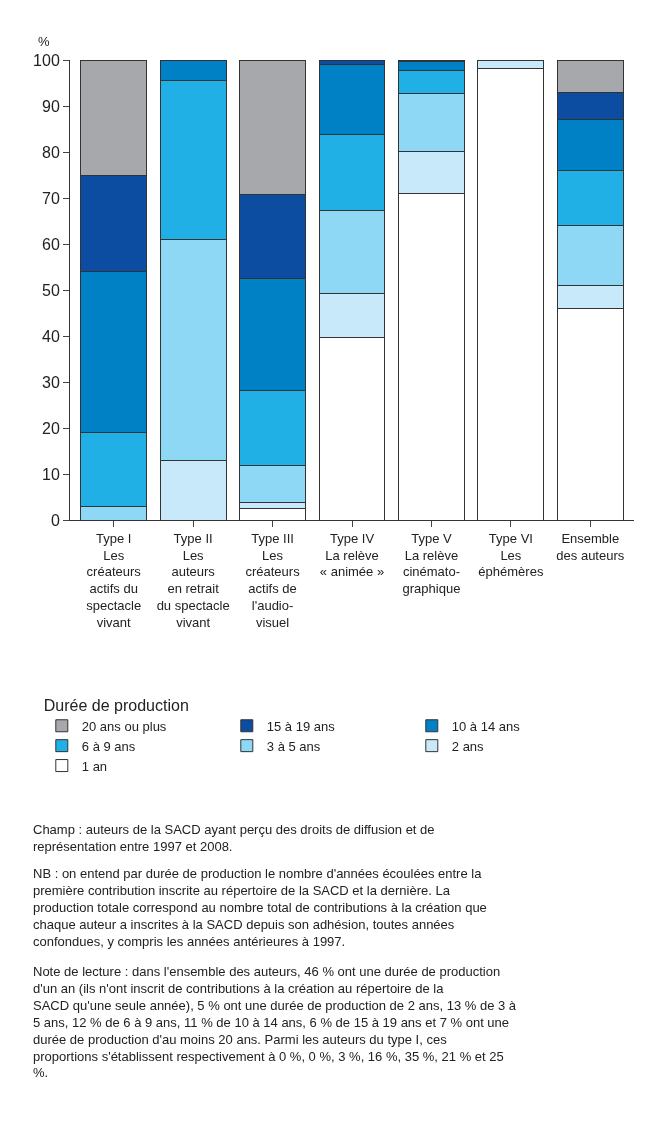  What do you see at coordinates (108, 746) in the screenshot?
I see `legend-label: 6 à 9 ans` at bounding box center [108, 746].